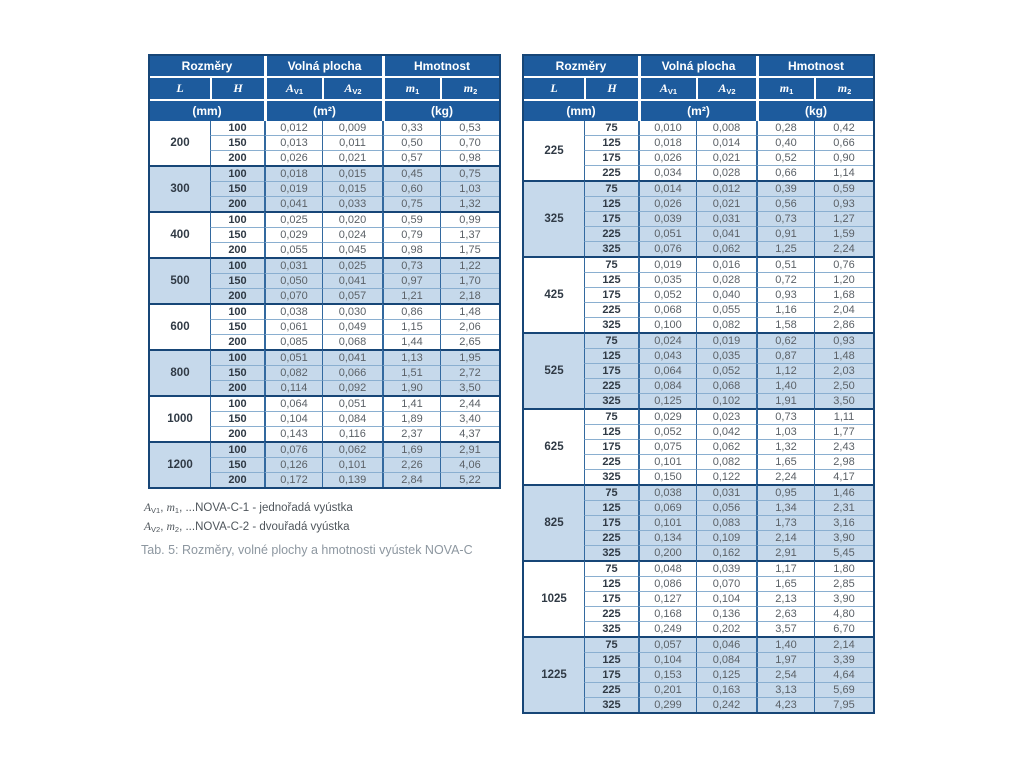  Describe the element at coordinates (698, 150) in the screenshot. I see `table-row: 225 75 0,010 0,008 0,28 0,42` at that location.